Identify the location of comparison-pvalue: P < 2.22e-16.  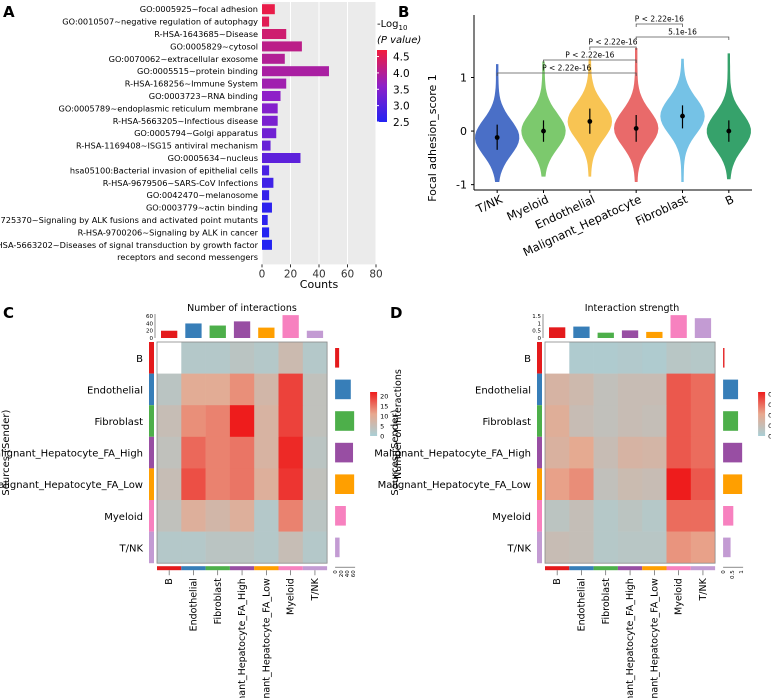
(659, 19).